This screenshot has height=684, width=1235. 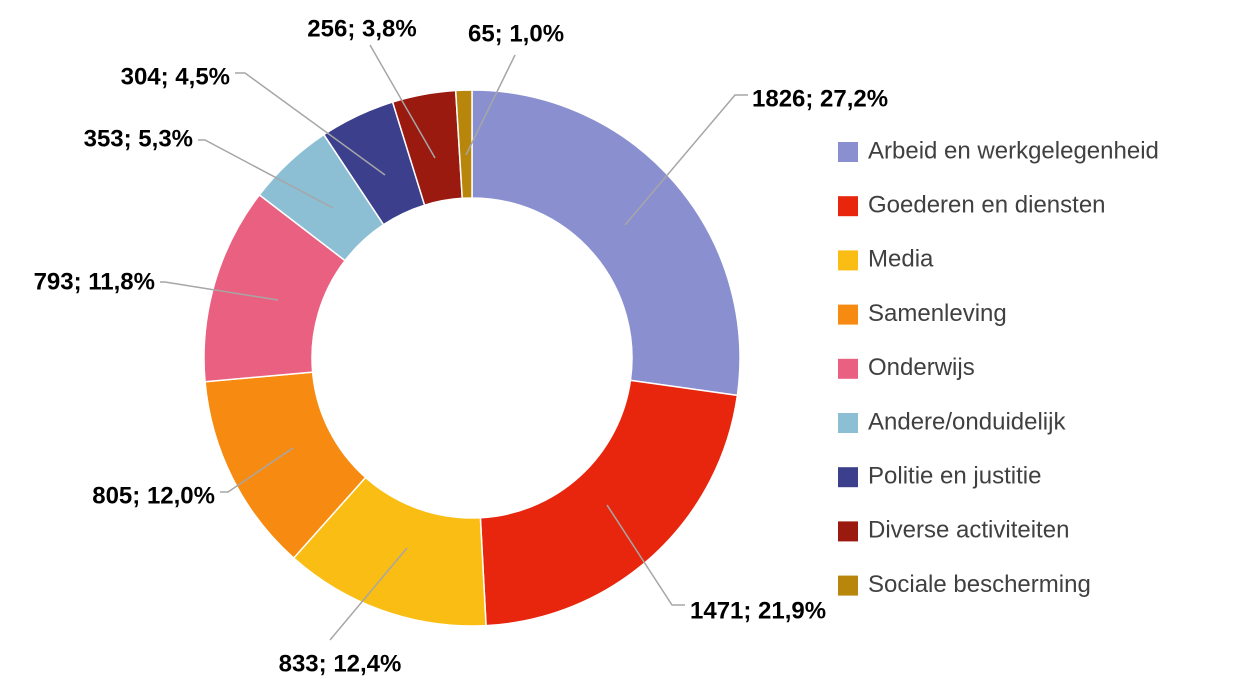 I want to click on data-label: 256; 3,8%, so click(x=361, y=28).